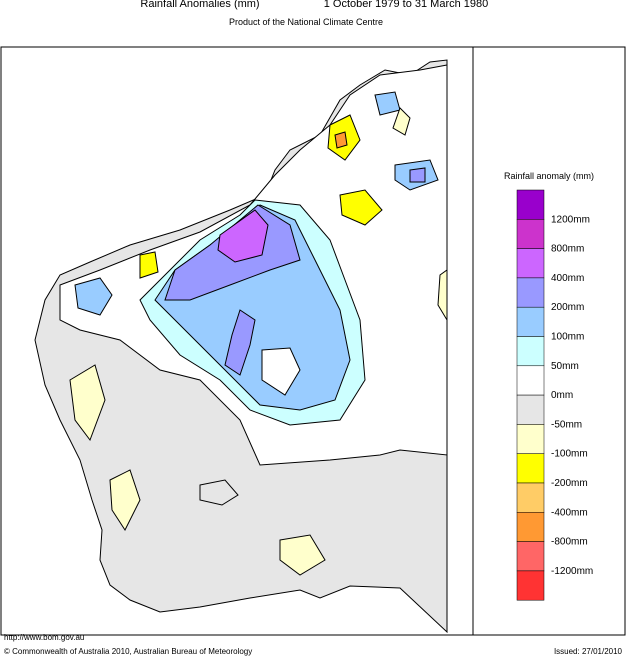 Image resolution: width=626 pixels, height=658 pixels. What do you see at coordinates (281, 371) in the screenshot?
I see `region-0b` at bounding box center [281, 371].